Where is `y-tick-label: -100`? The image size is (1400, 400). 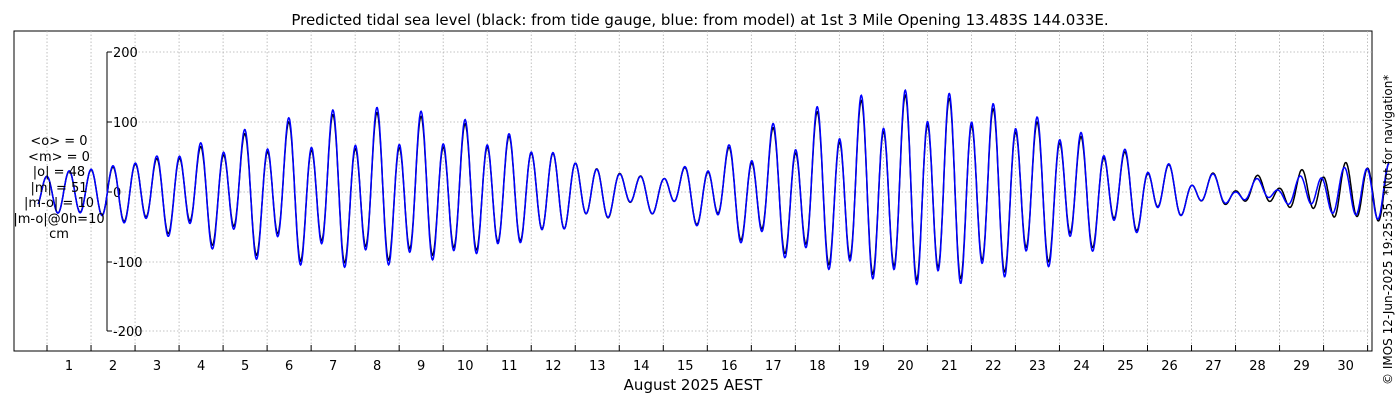
y-tick-label: -100 is located at coordinates (128, 263).